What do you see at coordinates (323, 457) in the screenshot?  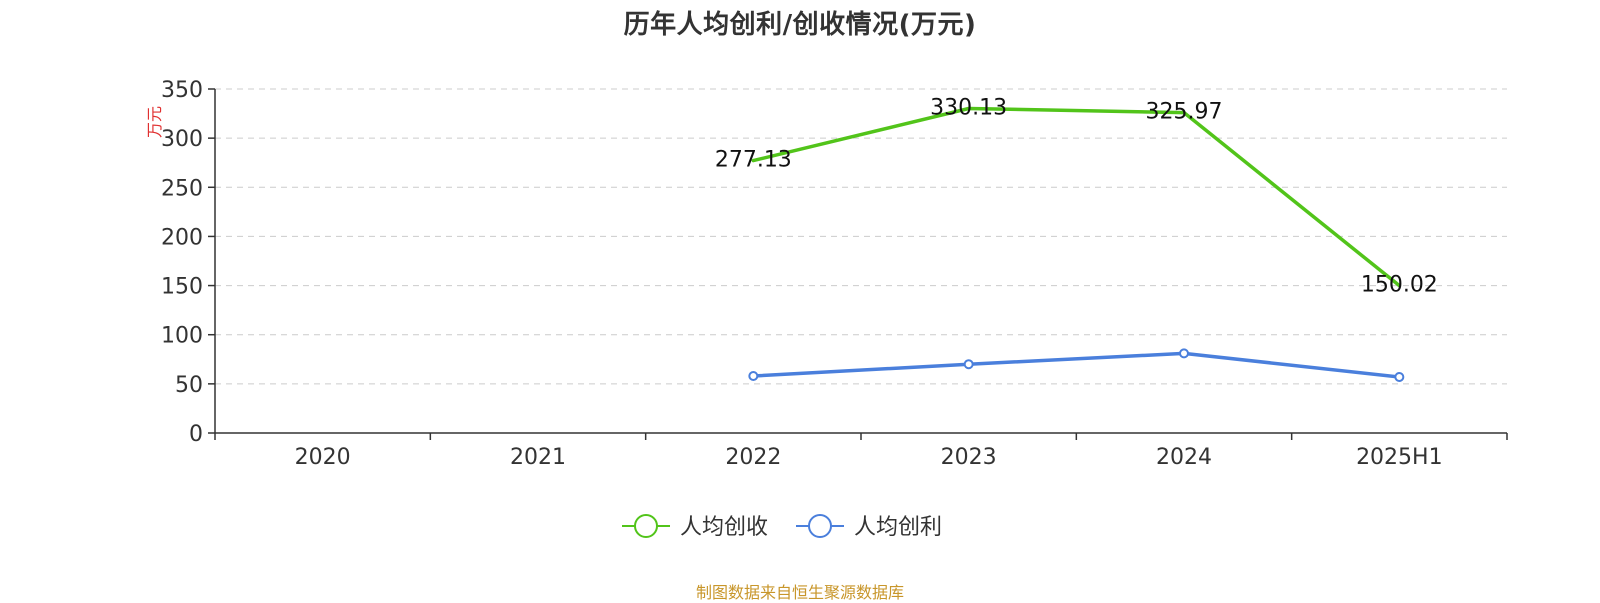 I see `x-tick-label: 2020` at bounding box center [323, 457].